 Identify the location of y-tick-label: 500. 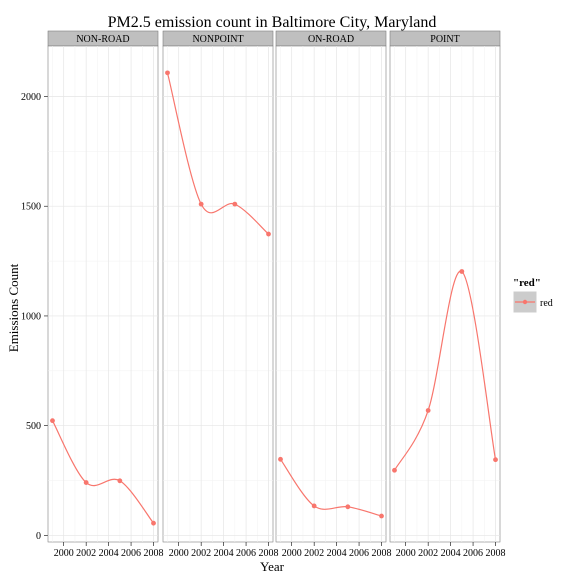
(33, 426).